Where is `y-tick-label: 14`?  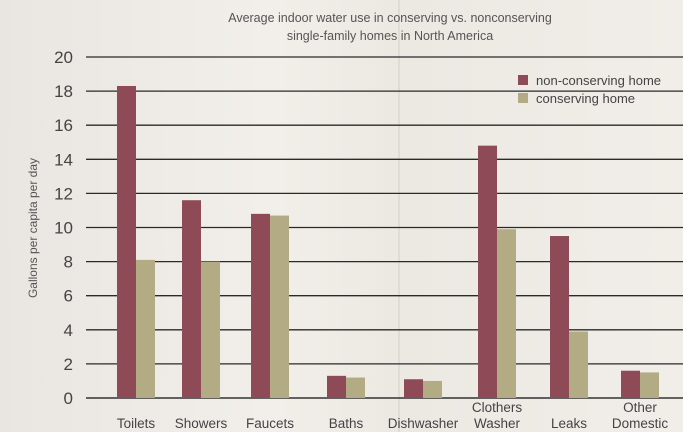
y-tick-label: 14 is located at coordinates (63, 159).